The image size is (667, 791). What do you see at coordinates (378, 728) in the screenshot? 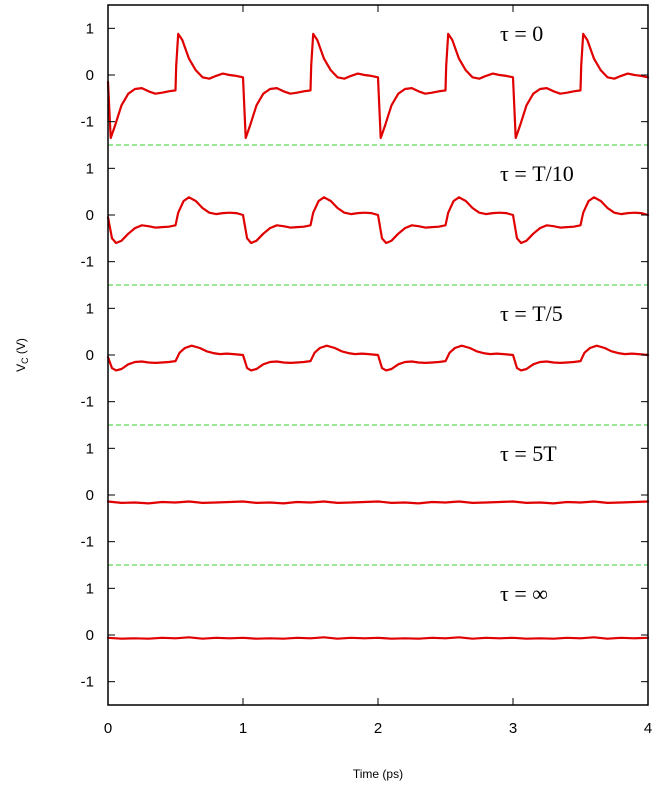
I see `x-tick-label: 2` at bounding box center [378, 728].